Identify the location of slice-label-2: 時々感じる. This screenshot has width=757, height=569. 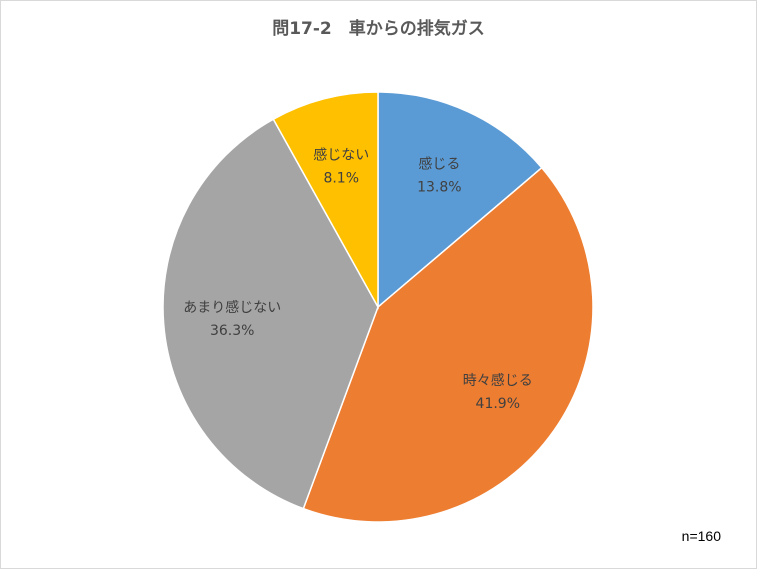
(498, 380).